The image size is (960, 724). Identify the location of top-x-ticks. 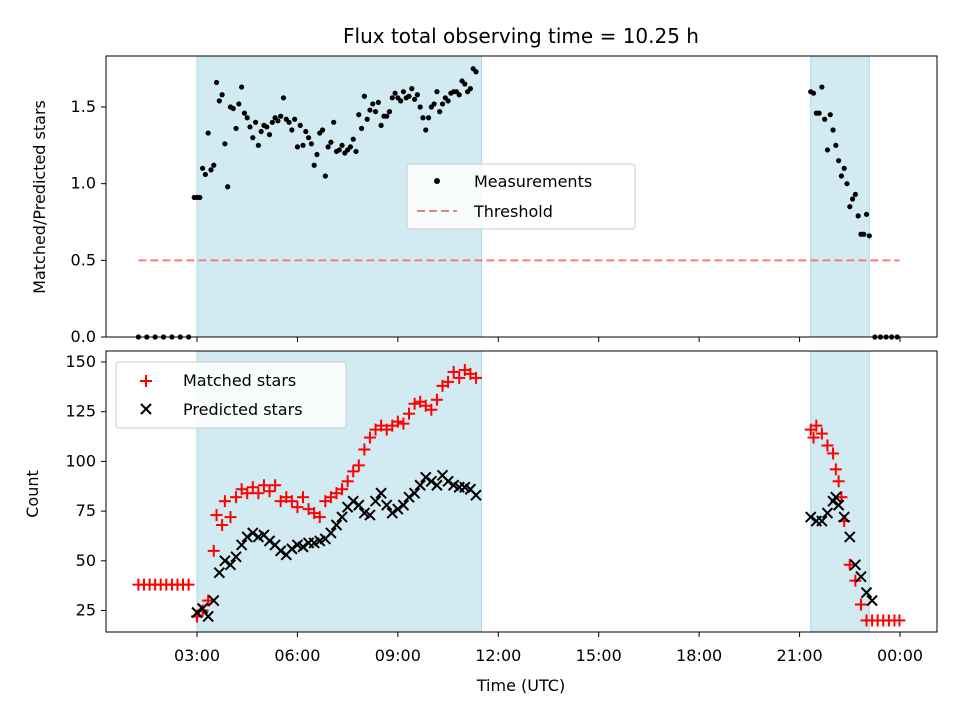
(548, 339).